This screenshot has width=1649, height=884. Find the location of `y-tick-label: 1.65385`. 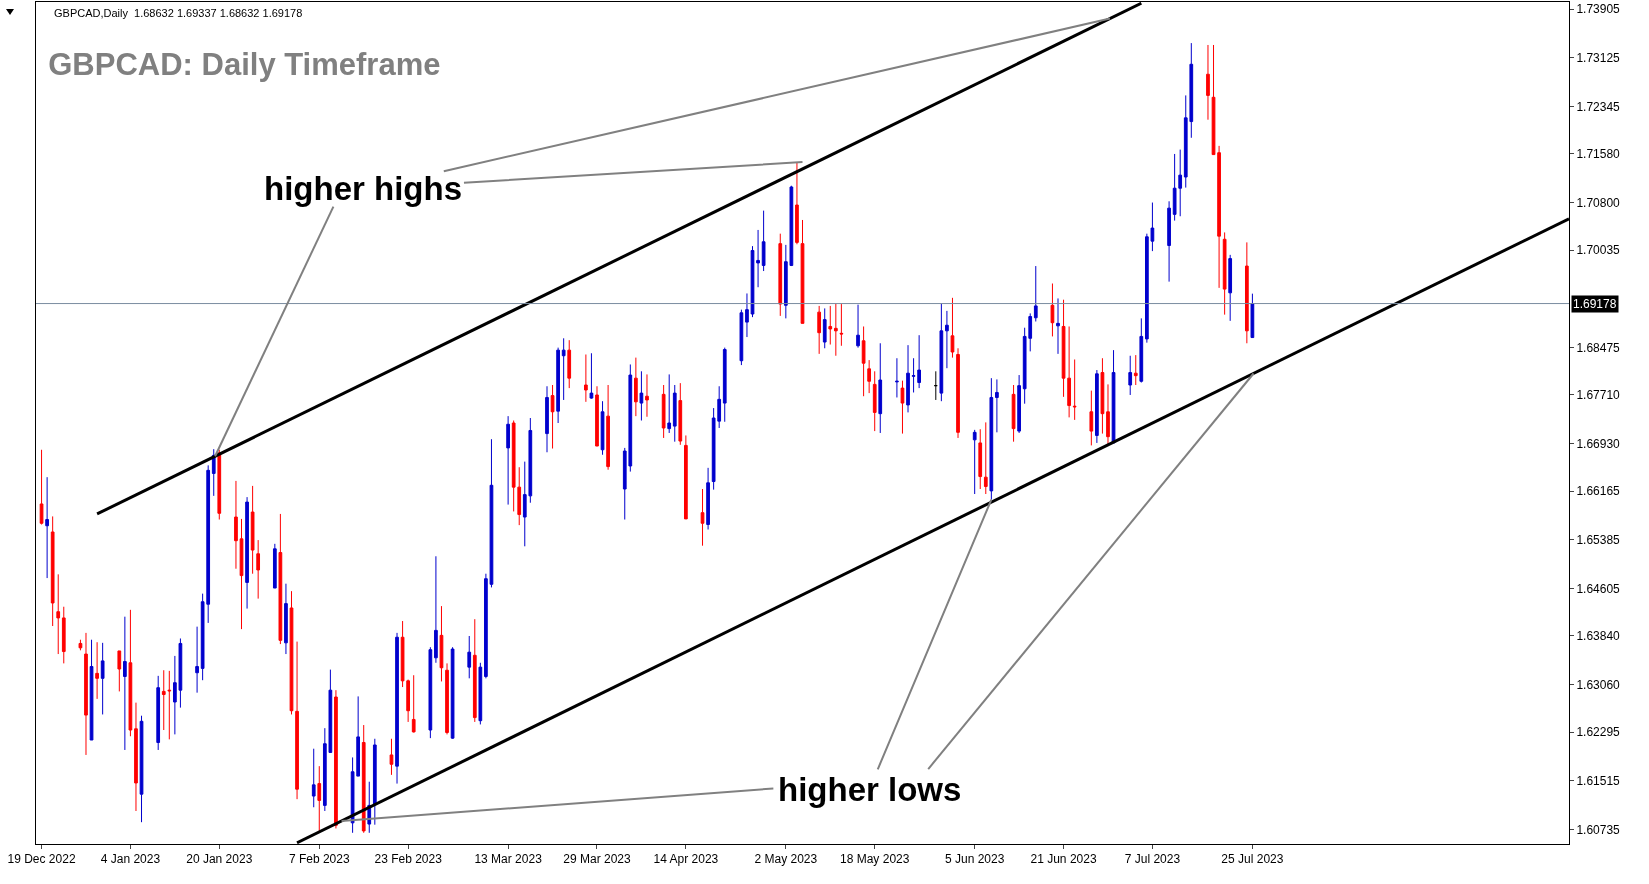

y-tick-label: 1.65385 is located at coordinates (1598, 539).